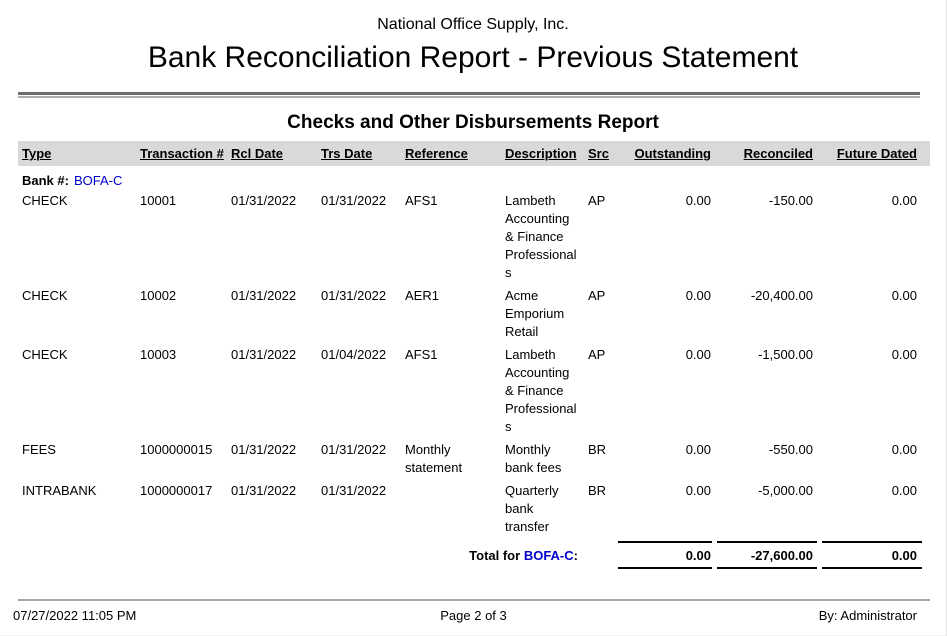 Image resolution: width=947 pixels, height=636 pixels. What do you see at coordinates (781, 295) in the screenshot?
I see `cell-reconciled: -20,400.00` at bounding box center [781, 295].